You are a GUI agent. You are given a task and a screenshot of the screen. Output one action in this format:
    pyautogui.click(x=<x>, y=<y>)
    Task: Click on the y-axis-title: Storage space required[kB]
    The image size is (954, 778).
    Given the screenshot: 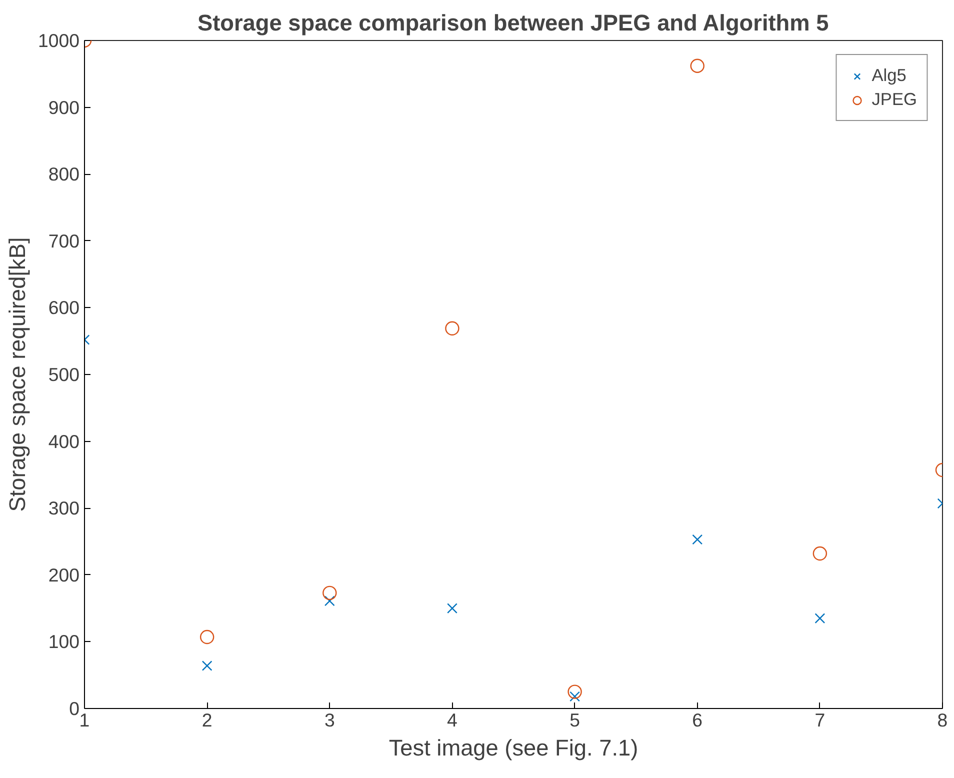 What is the action you would take?
    pyautogui.click(x=17, y=374)
    